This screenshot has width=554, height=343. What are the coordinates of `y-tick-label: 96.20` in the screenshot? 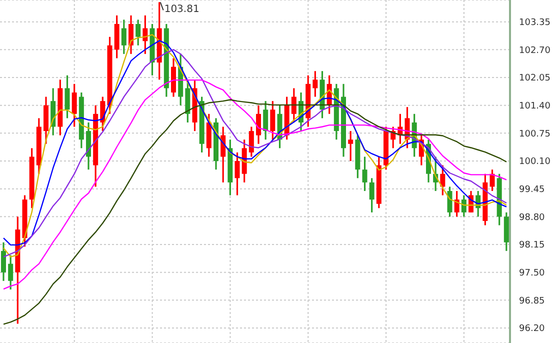 It's located at (532, 329).